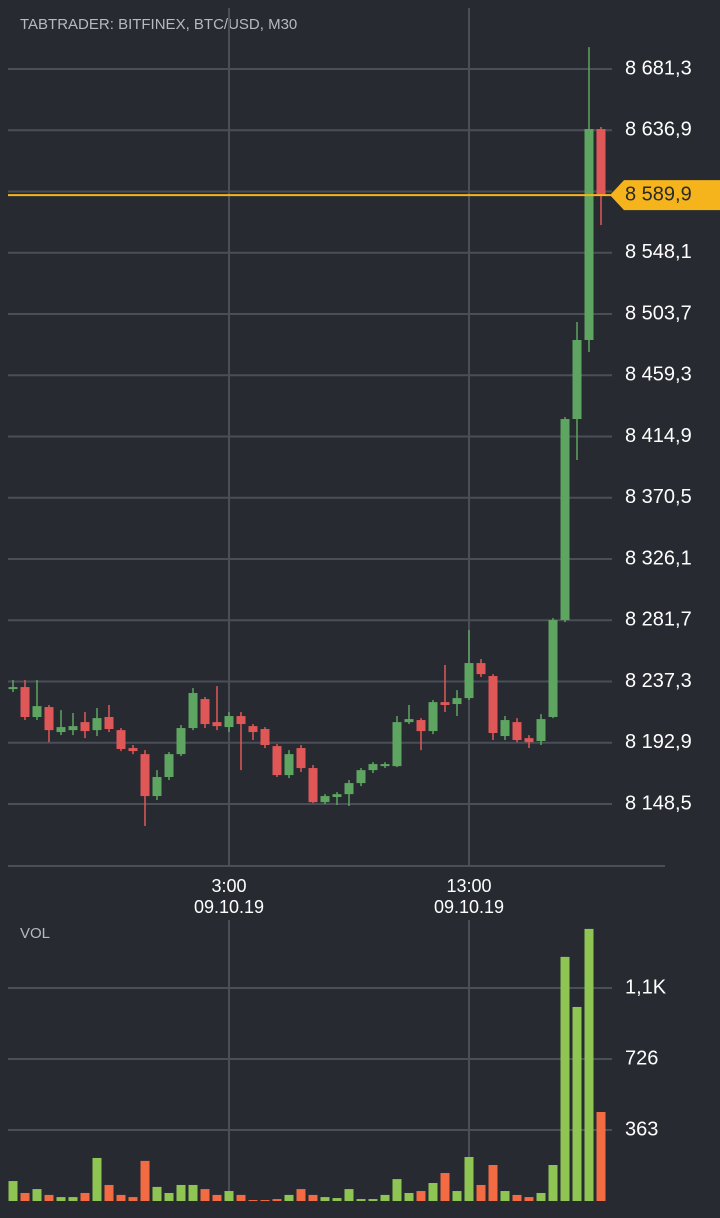 This screenshot has width=720, height=1218. What do you see at coordinates (228, 886) in the screenshot?
I see `x-tick-label: 3:00` at bounding box center [228, 886].